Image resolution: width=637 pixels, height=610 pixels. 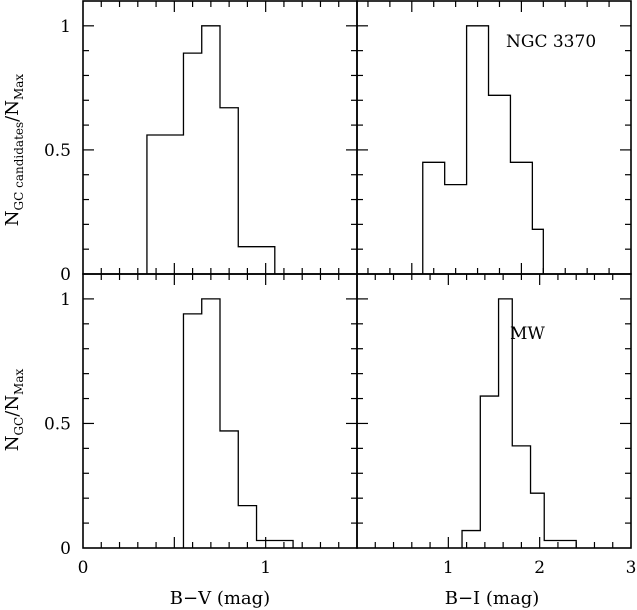 I want to click on xlabel-right: B−I (mag), so click(x=492, y=598).